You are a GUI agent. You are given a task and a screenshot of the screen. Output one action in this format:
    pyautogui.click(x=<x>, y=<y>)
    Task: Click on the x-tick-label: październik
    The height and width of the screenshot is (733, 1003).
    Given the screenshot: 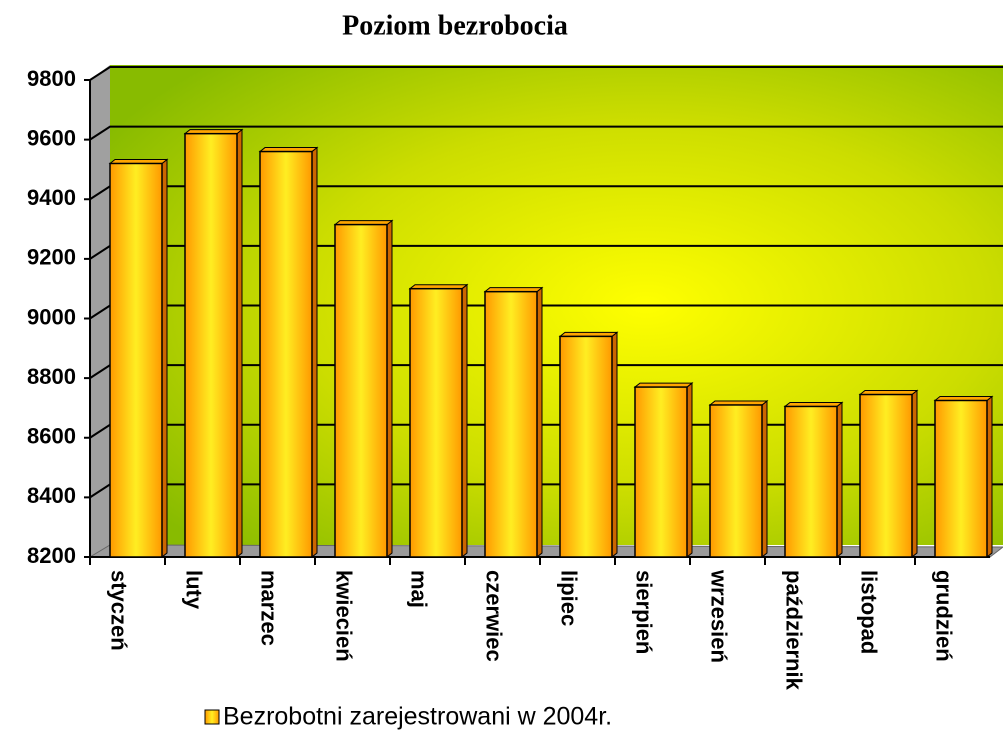 What is the action you would take?
    pyautogui.click(x=794, y=630)
    